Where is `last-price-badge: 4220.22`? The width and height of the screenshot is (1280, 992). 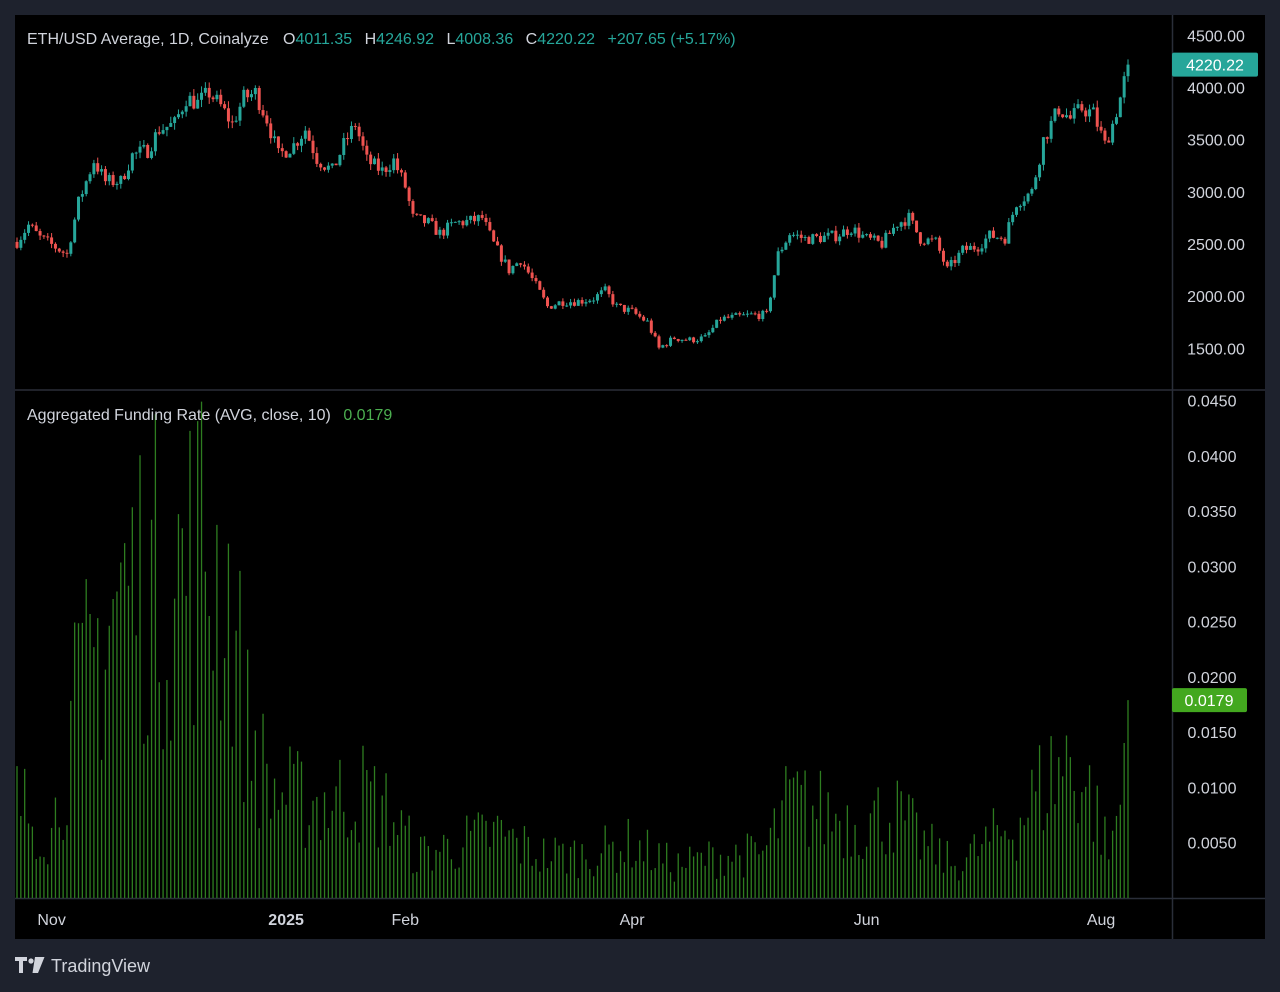
last-price-badge: 4220.22 is located at coordinates (1215, 64).